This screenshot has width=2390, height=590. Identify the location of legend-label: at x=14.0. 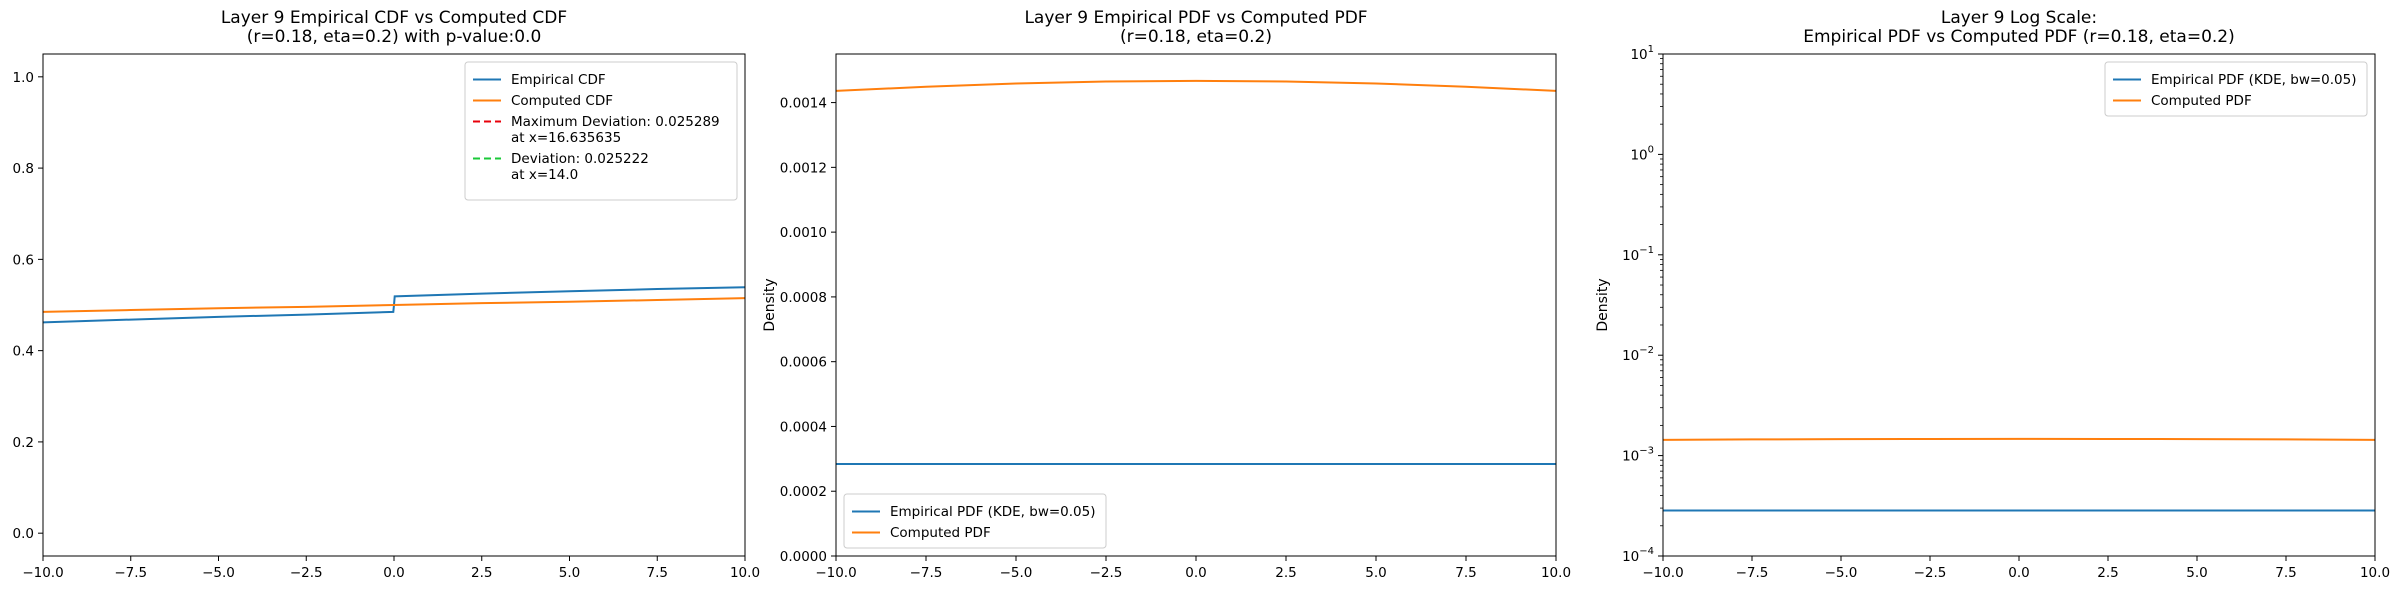
(544, 175).